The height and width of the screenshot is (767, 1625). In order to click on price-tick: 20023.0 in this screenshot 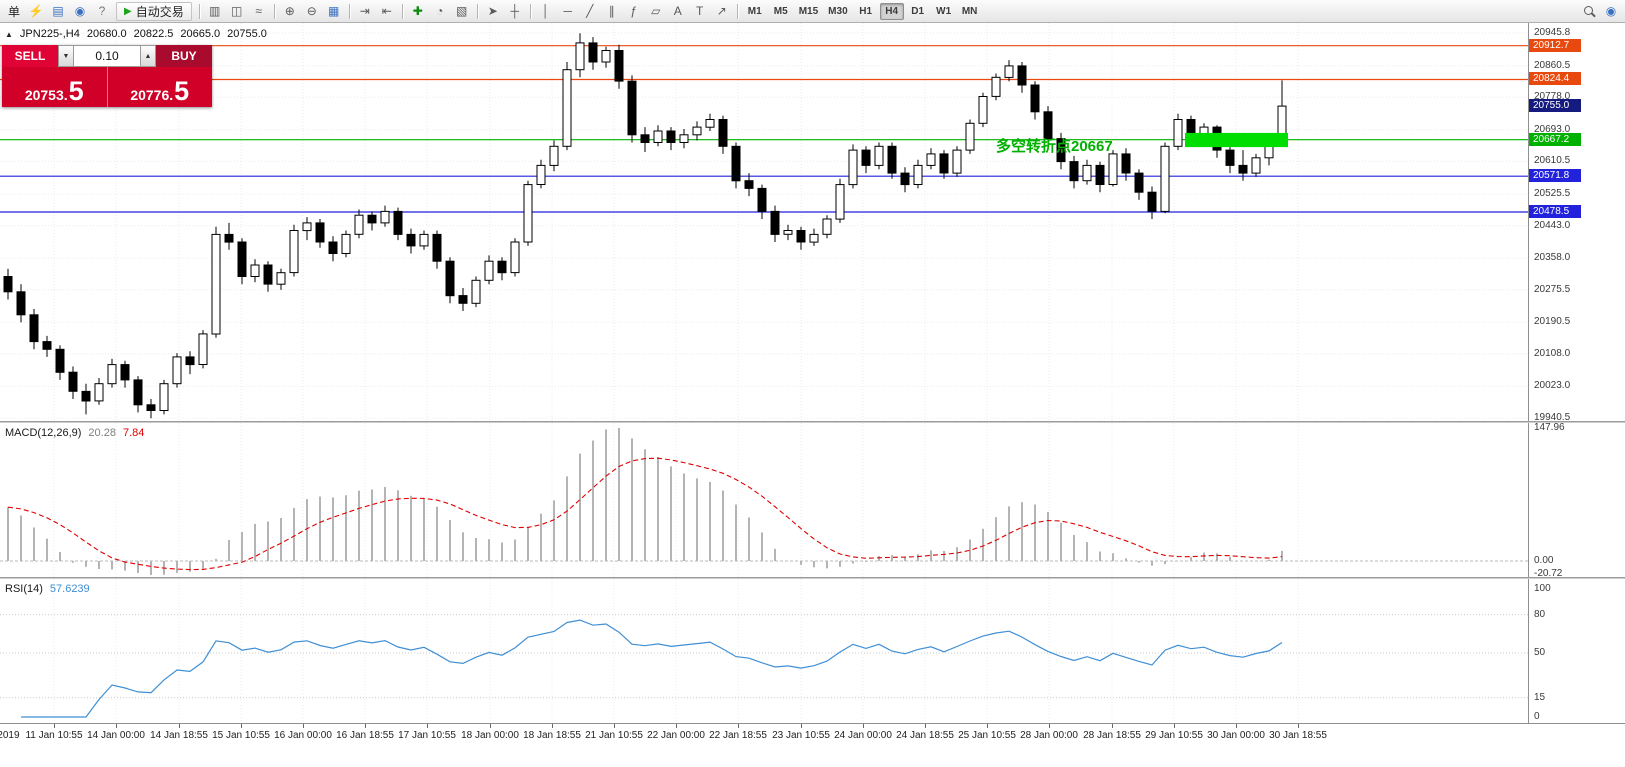, I will do `click(1552, 385)`.